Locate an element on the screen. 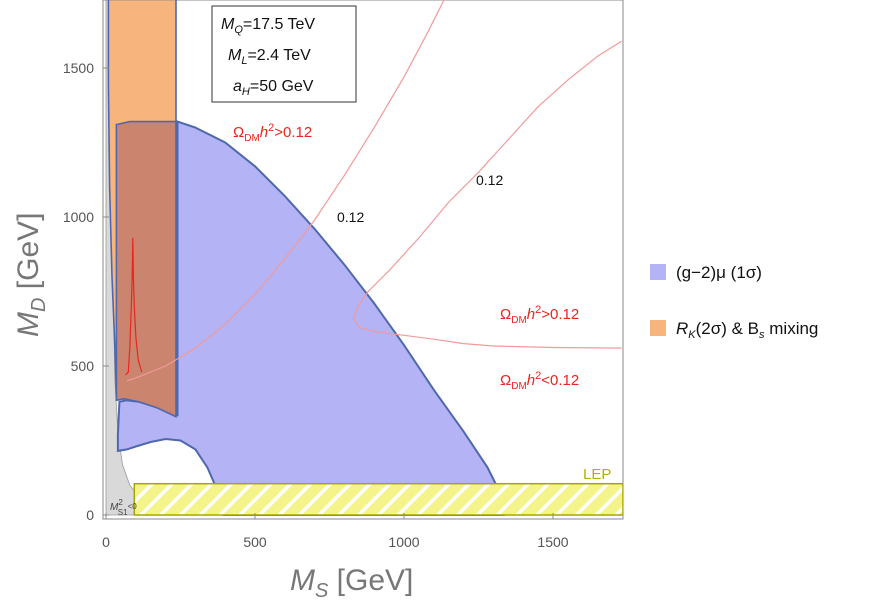 This screenshot has height=604, width=881. lep-band is located at coordinates (378, 499).